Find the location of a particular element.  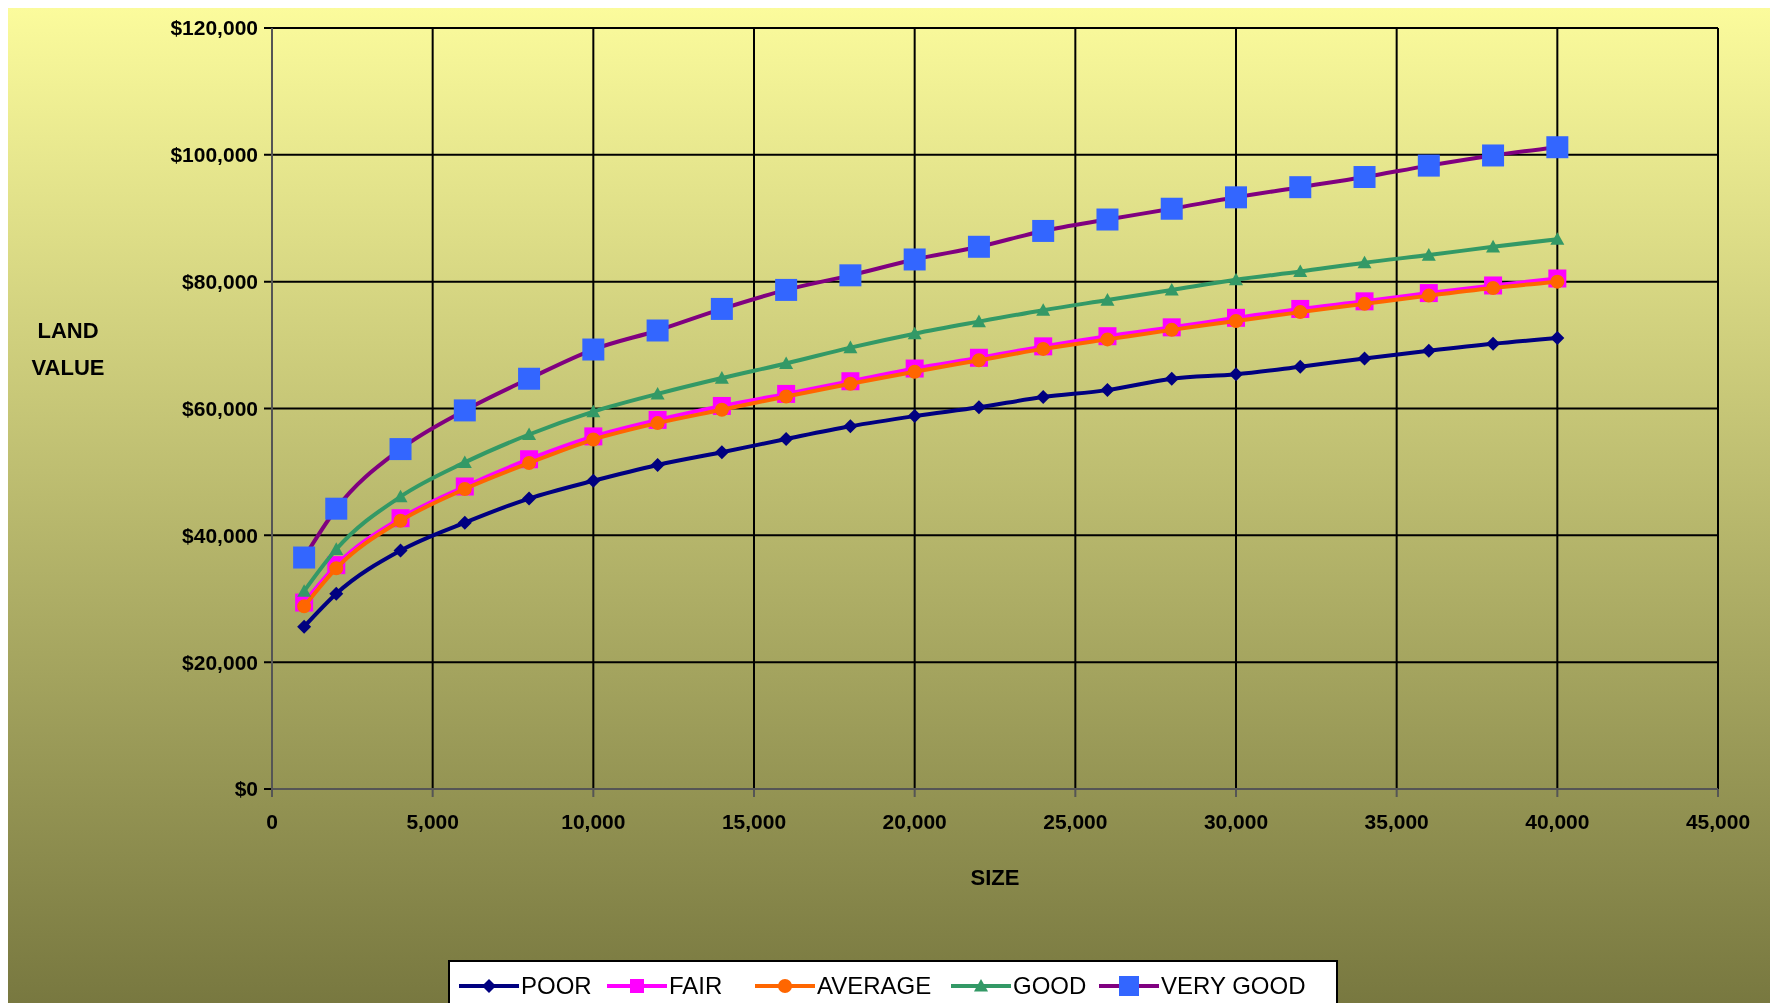

legend-label: POOR is located at coordinates (556, 986).